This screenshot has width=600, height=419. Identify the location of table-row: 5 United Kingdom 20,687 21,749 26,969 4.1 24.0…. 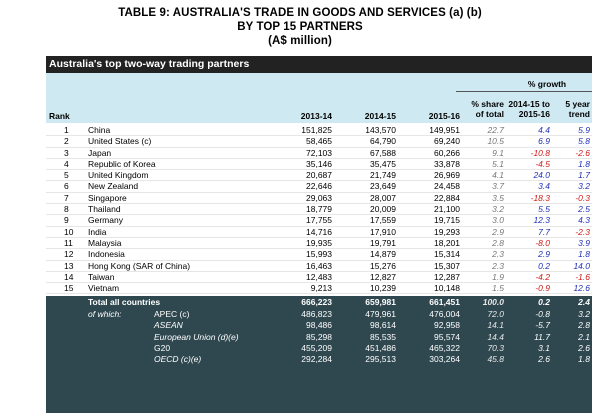
(319, 176).